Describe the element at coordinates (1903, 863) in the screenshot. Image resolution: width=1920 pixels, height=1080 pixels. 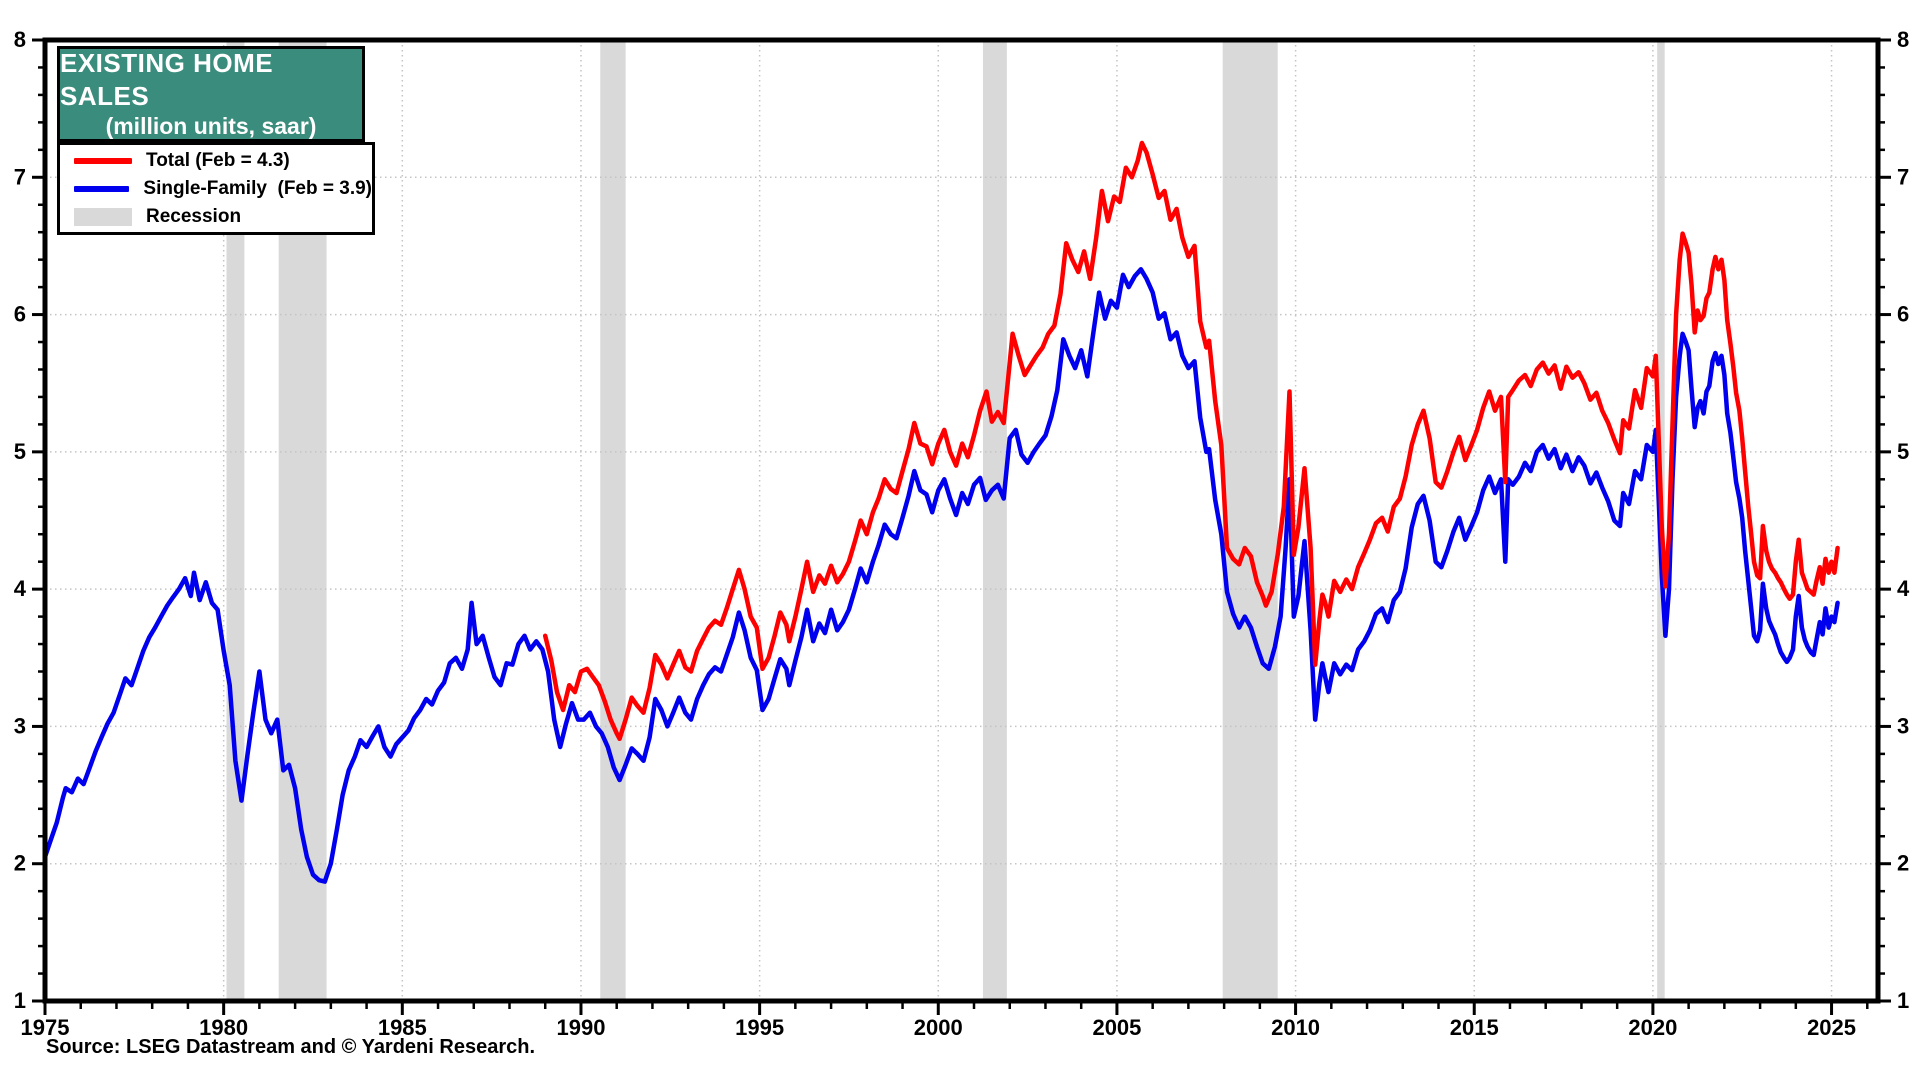
I see `y-axis-label-right: 2` at that location.